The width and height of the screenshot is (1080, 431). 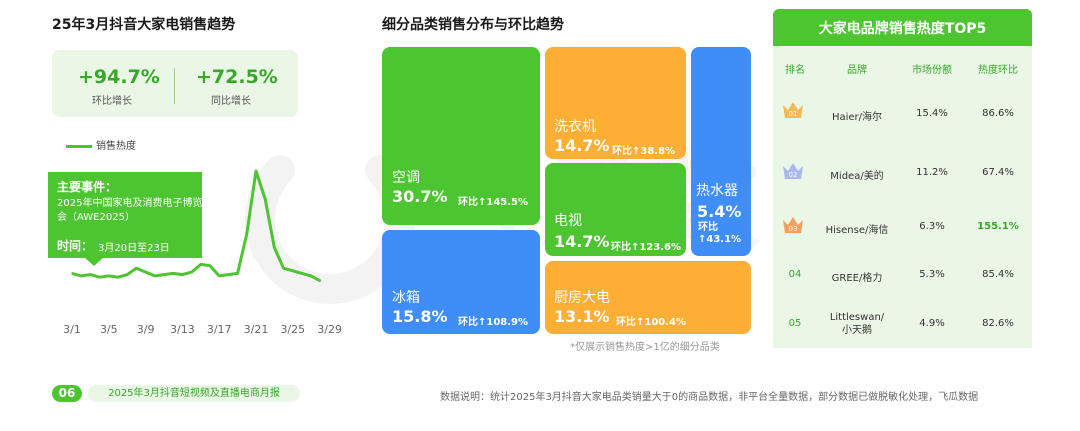 What do you see at coordinates (932, 70) in the screenshot?
I see `col-share: 市场份额` at bounding box center [932, 70].